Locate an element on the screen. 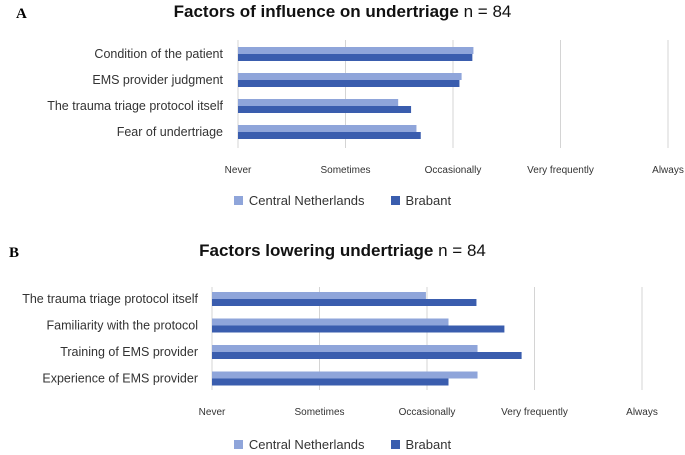 The height and width of the screenshot is (455, 685). panel-letter-a: A is located at coordinates (21, 14).